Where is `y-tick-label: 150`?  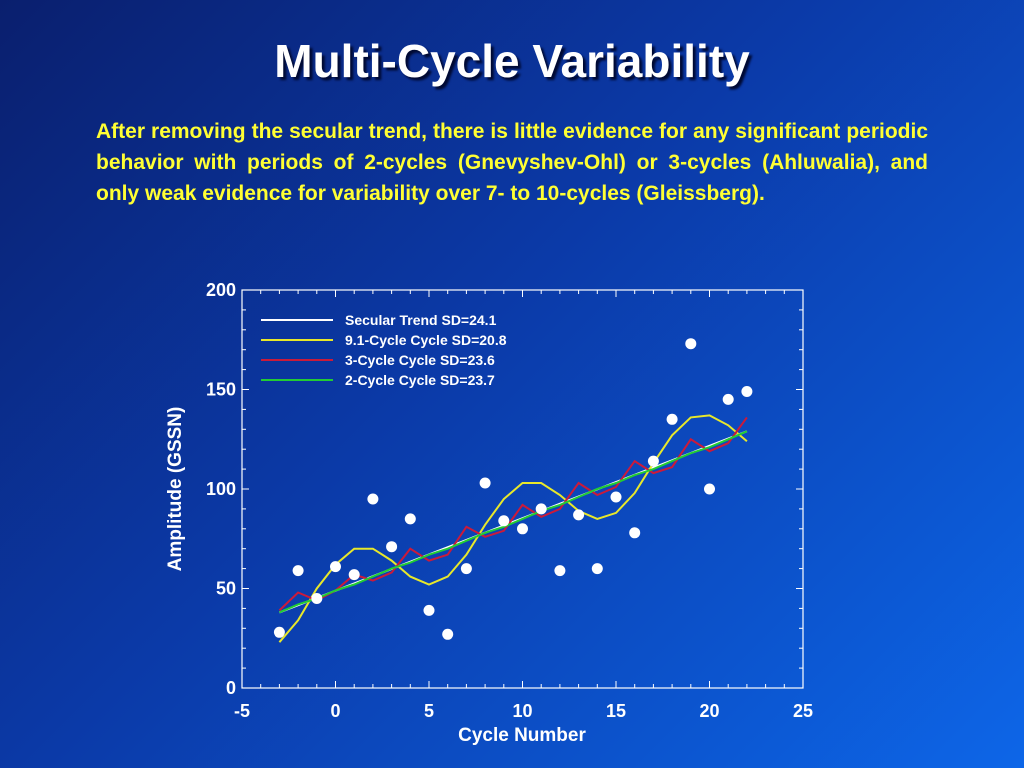
y-tick-label: 150 is located at coordinates (221, 390).